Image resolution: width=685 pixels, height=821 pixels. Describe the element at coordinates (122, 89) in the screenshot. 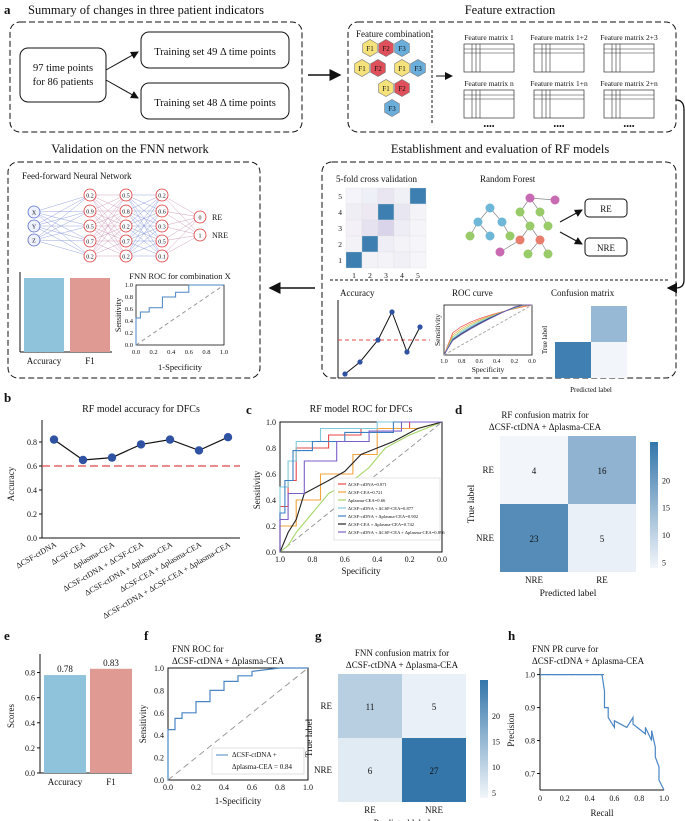

I see `split-arrow-down` at that location.